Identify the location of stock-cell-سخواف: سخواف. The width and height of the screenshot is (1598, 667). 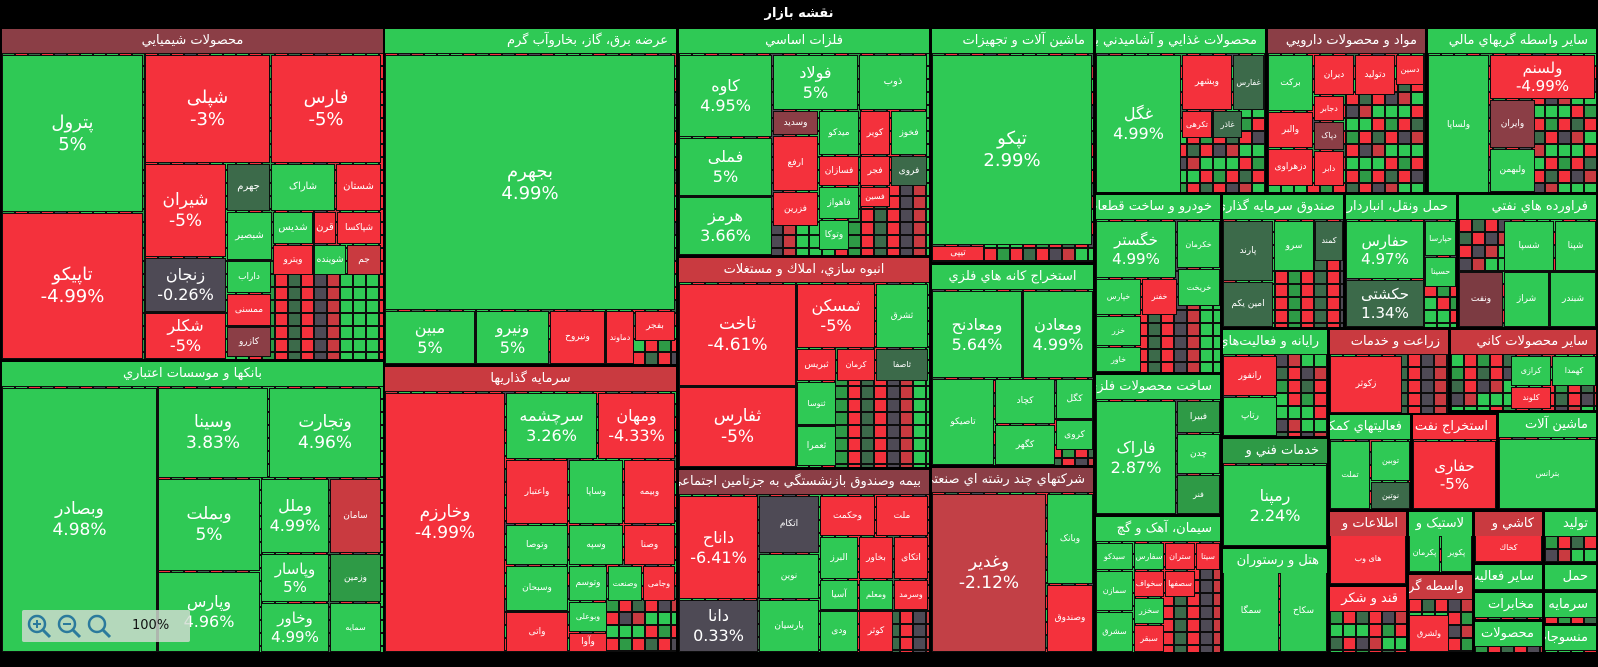
(1149, 584).